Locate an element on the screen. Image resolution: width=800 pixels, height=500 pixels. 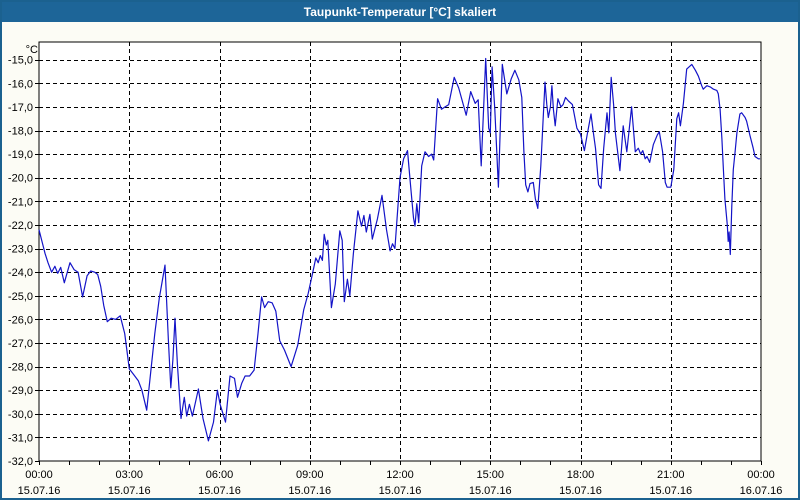
y-tick-label: -26,0 is located at coordinates (20, 320).